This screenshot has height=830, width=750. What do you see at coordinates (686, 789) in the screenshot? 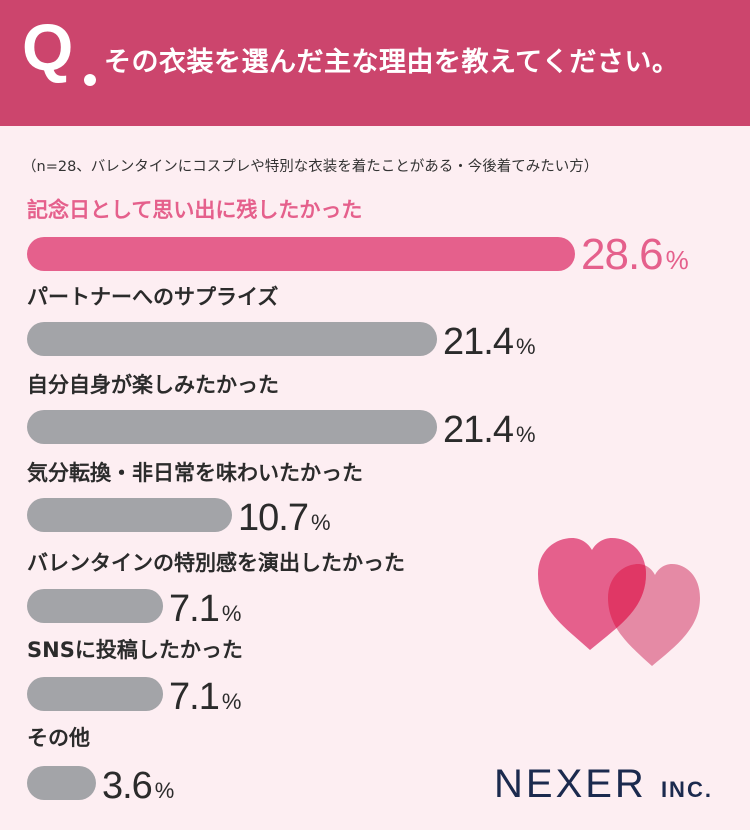
I see `logo-suffix: INC.` at bounding box center [686, 789].